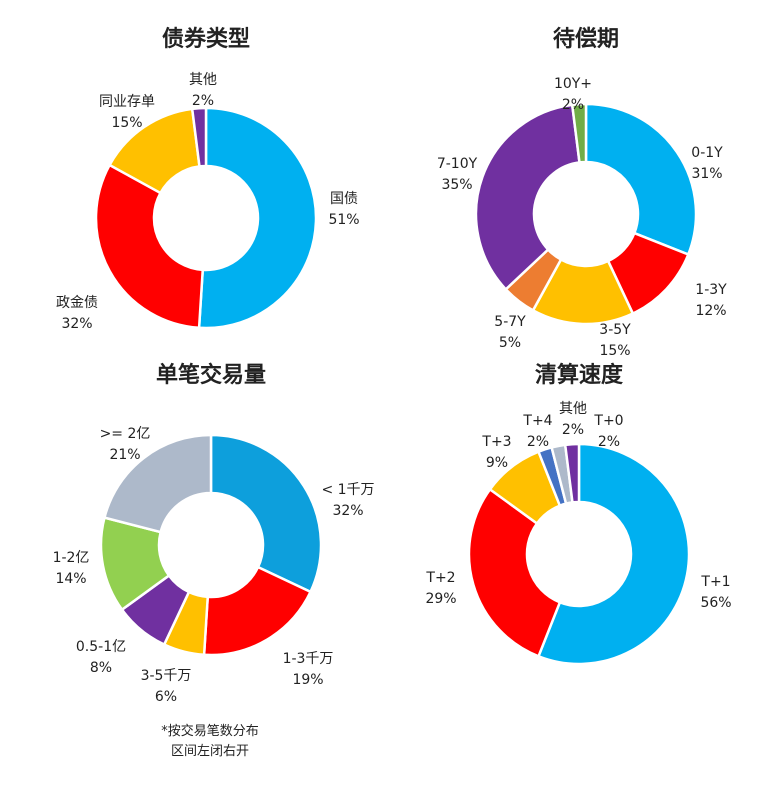 The height and width of the screenshot is (786, 774). I want to click on chart-title: 单笔交易量, so click(211, 375).